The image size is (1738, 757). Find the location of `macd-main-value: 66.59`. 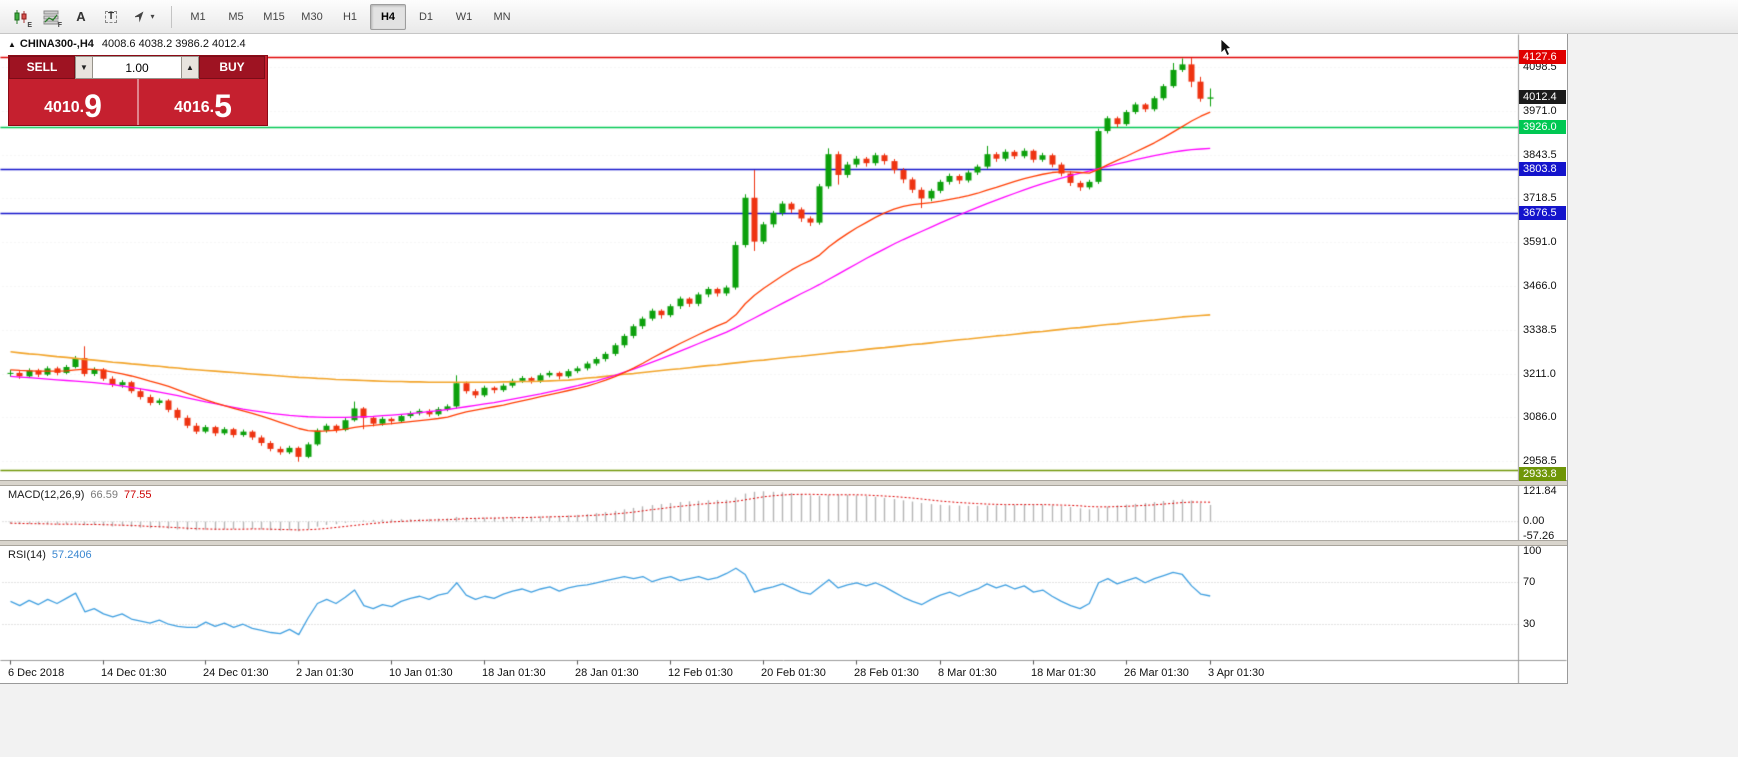

macd-main-value: 66.59 is located at coordinates (104, 495).